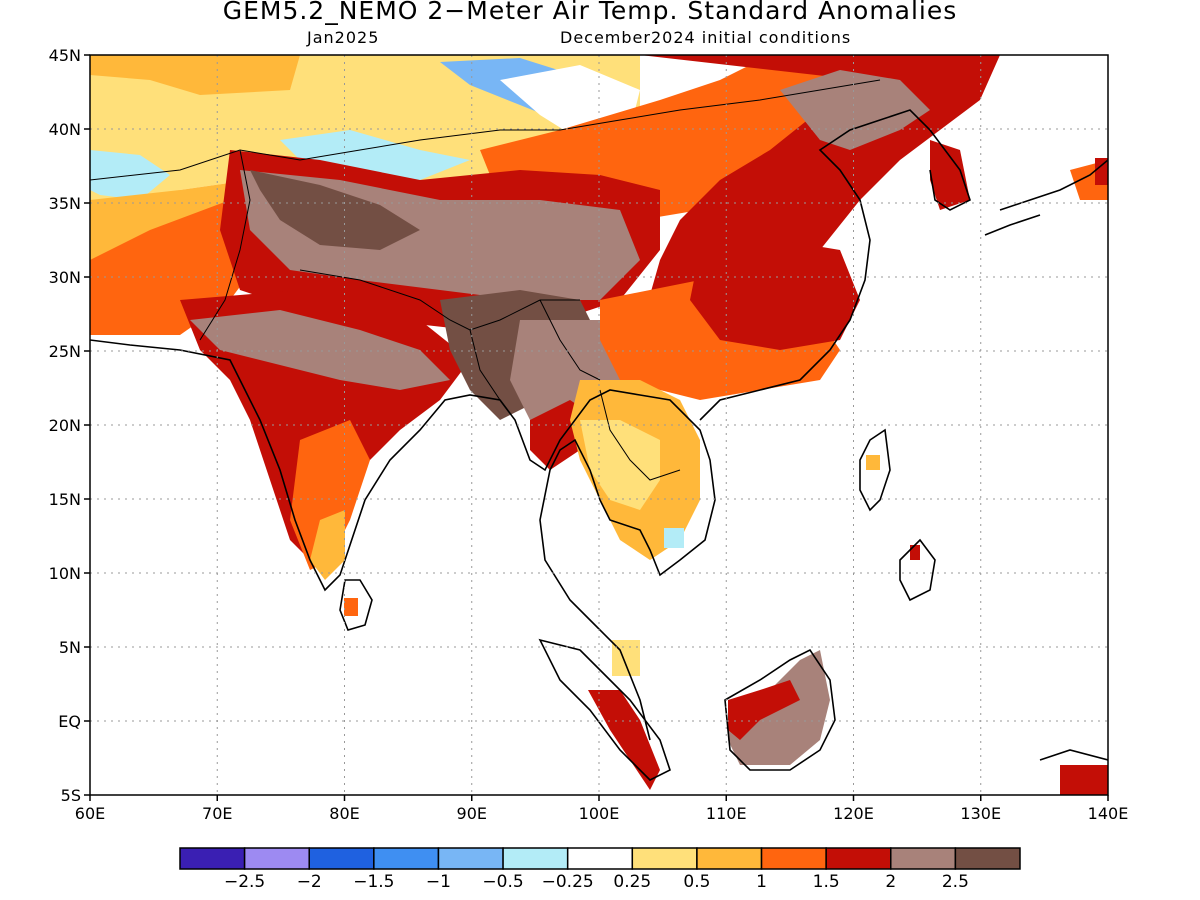  I want to click on initial-conditions-label: December2024 initial conditions, so click(706, 37).